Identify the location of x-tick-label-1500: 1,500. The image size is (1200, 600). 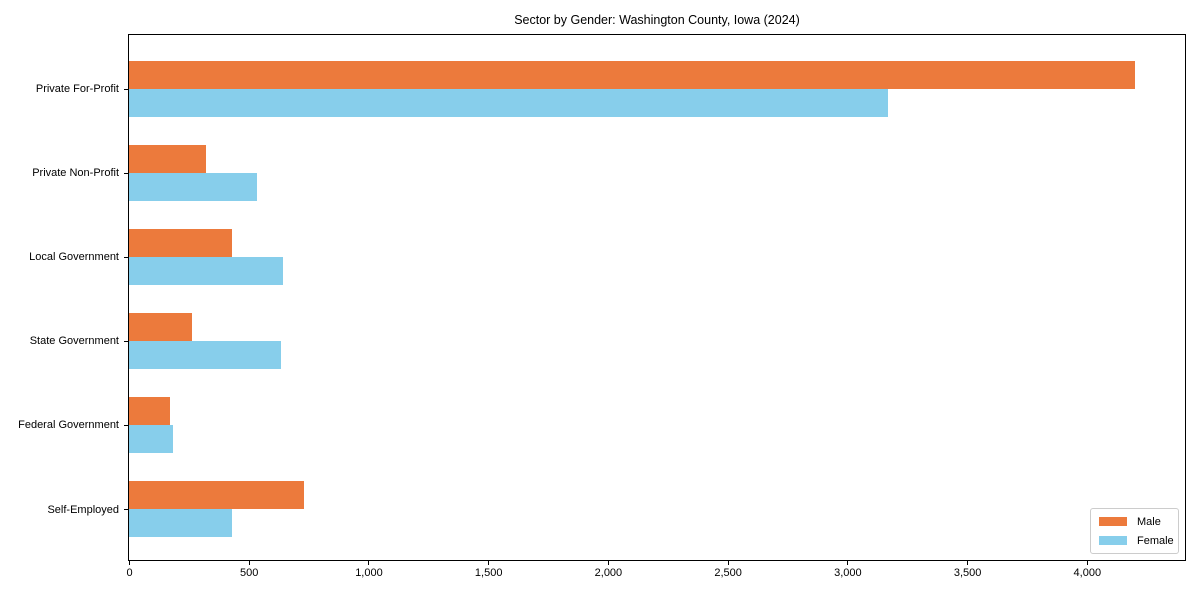
(488, 573).